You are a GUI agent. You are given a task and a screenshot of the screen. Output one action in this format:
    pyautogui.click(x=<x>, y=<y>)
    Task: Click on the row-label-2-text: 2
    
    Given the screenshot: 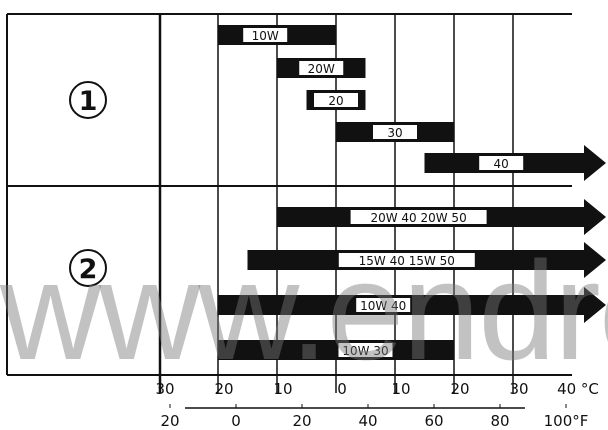 What is the action you would take?
    pyautogui.click(x=88, y=269)
    